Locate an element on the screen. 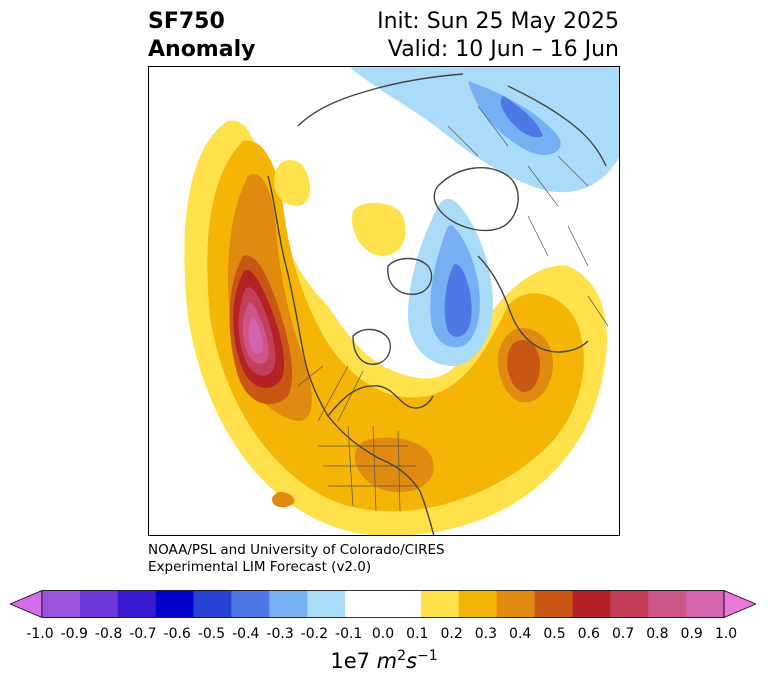 Image resolution: width=768 pixels, height=688 pixels. map-title: SF750 Anomaly is located at coordinates (201, 36).